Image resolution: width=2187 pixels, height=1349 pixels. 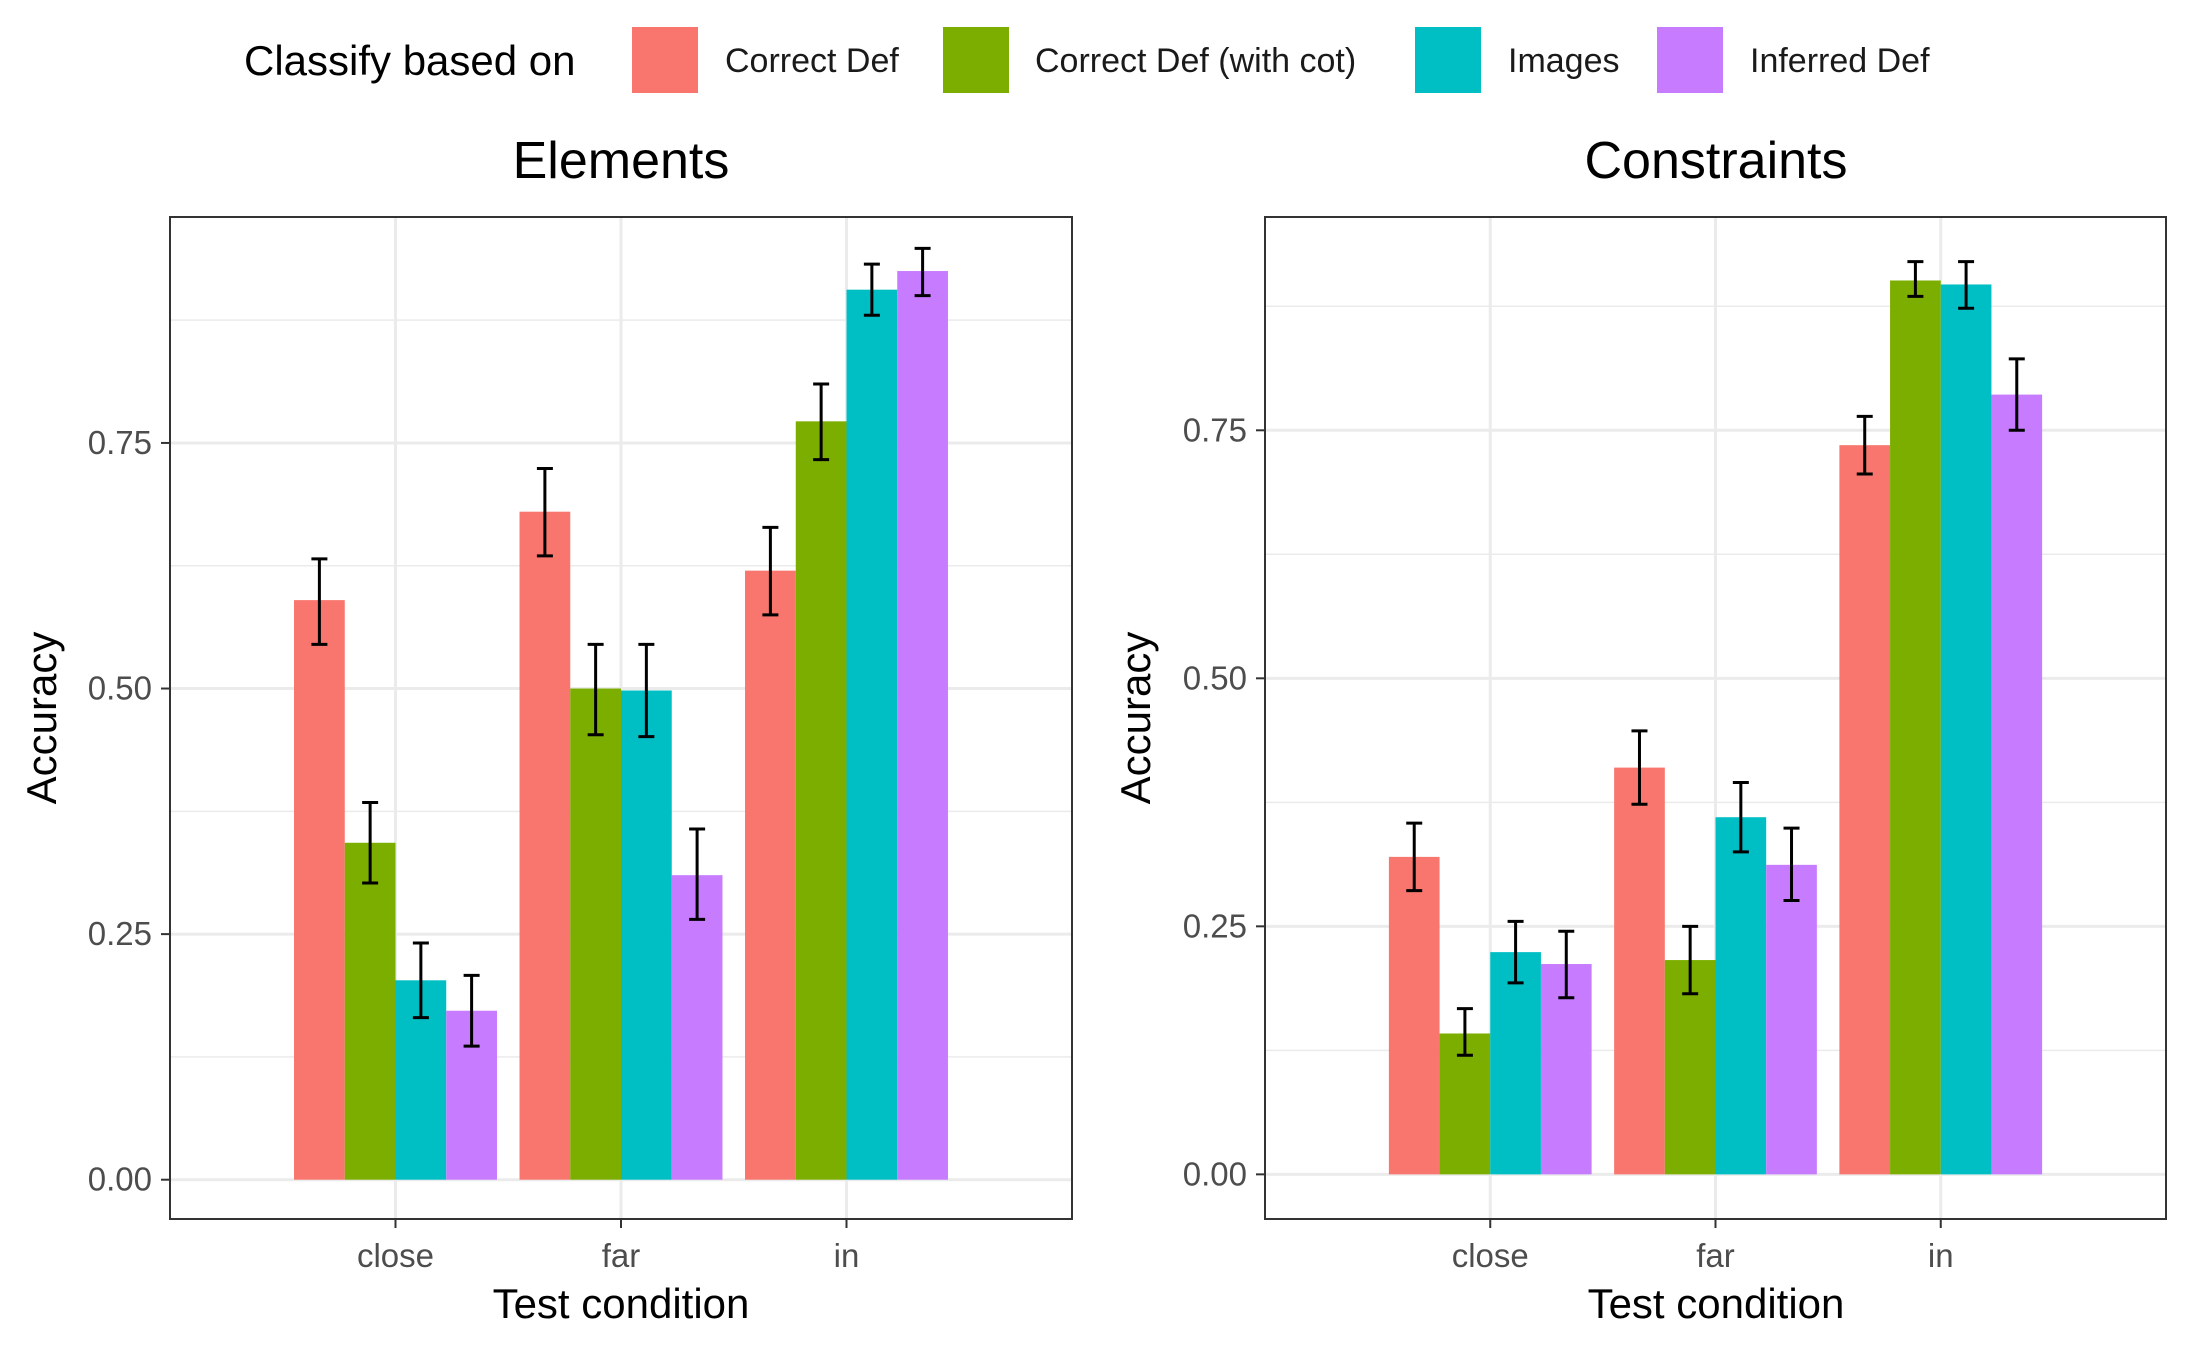 I want to click on x-axis-title-constraints: Test condition, so click(x=1716, y=1303).